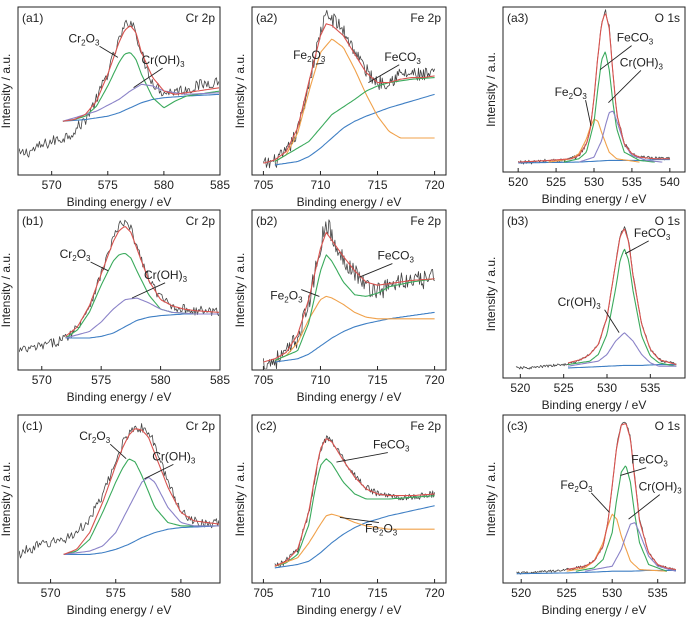 The width and height of the screenshot is (700, 618). I want to click on x-tick-label: 720, so click(435, 380).